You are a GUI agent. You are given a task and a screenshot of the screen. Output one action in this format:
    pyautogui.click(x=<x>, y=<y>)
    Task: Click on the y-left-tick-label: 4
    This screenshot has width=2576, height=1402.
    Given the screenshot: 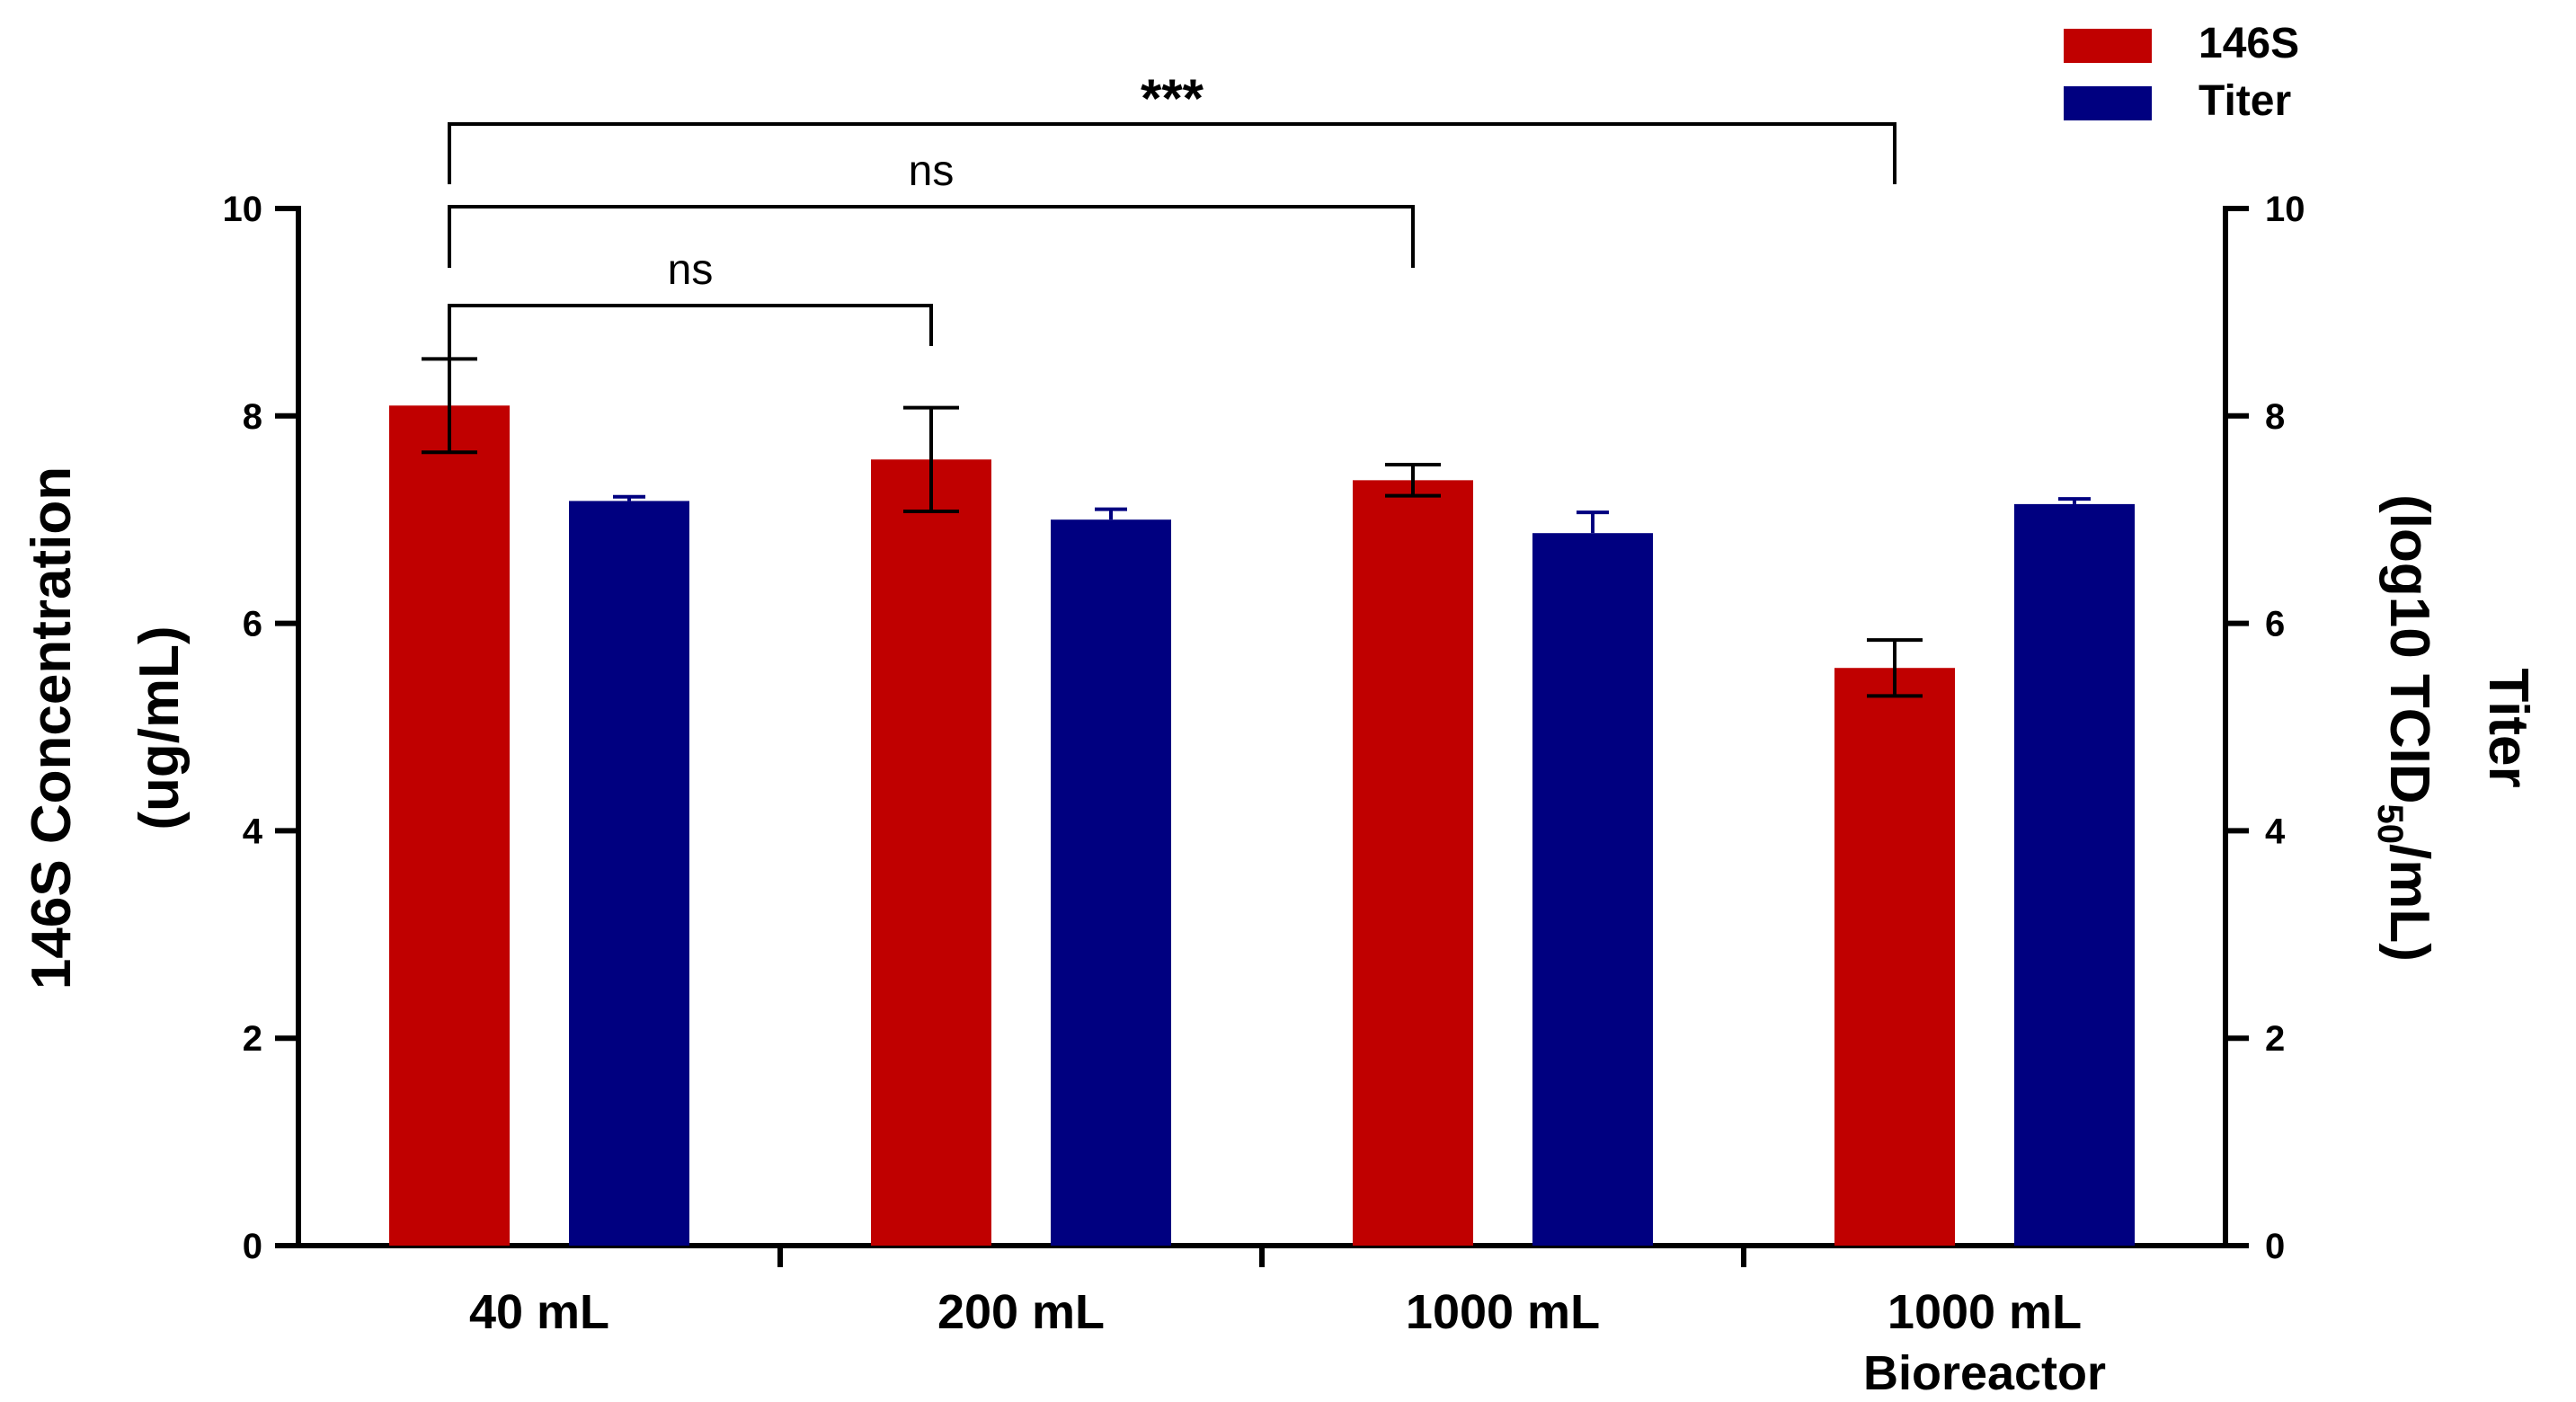 What is the action you would take?
    pyautogui.click(x=253, y=831)
    